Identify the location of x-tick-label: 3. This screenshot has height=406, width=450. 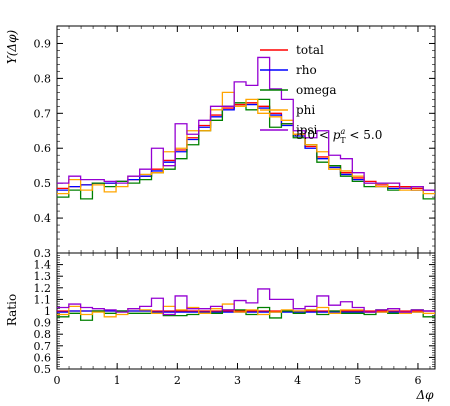
(237, 380).